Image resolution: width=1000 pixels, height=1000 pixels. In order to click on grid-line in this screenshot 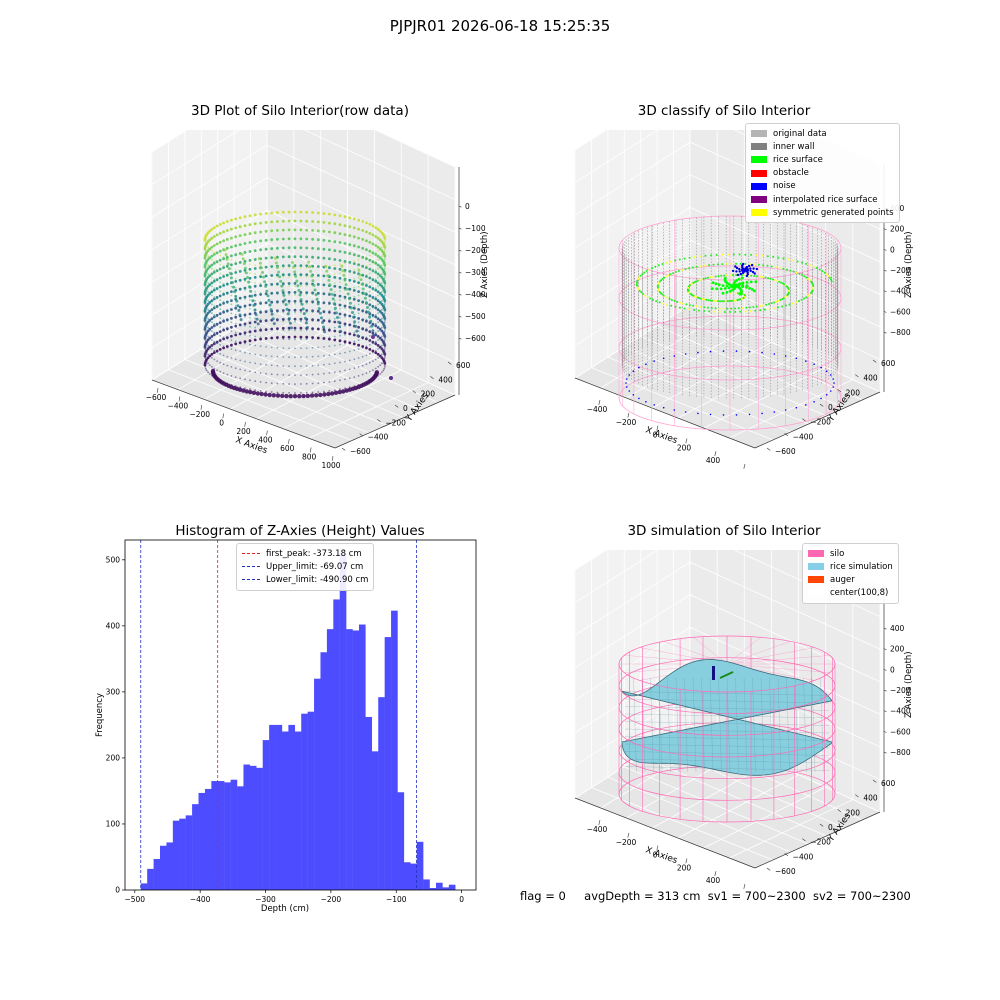, I will do `click(361, 286)`.